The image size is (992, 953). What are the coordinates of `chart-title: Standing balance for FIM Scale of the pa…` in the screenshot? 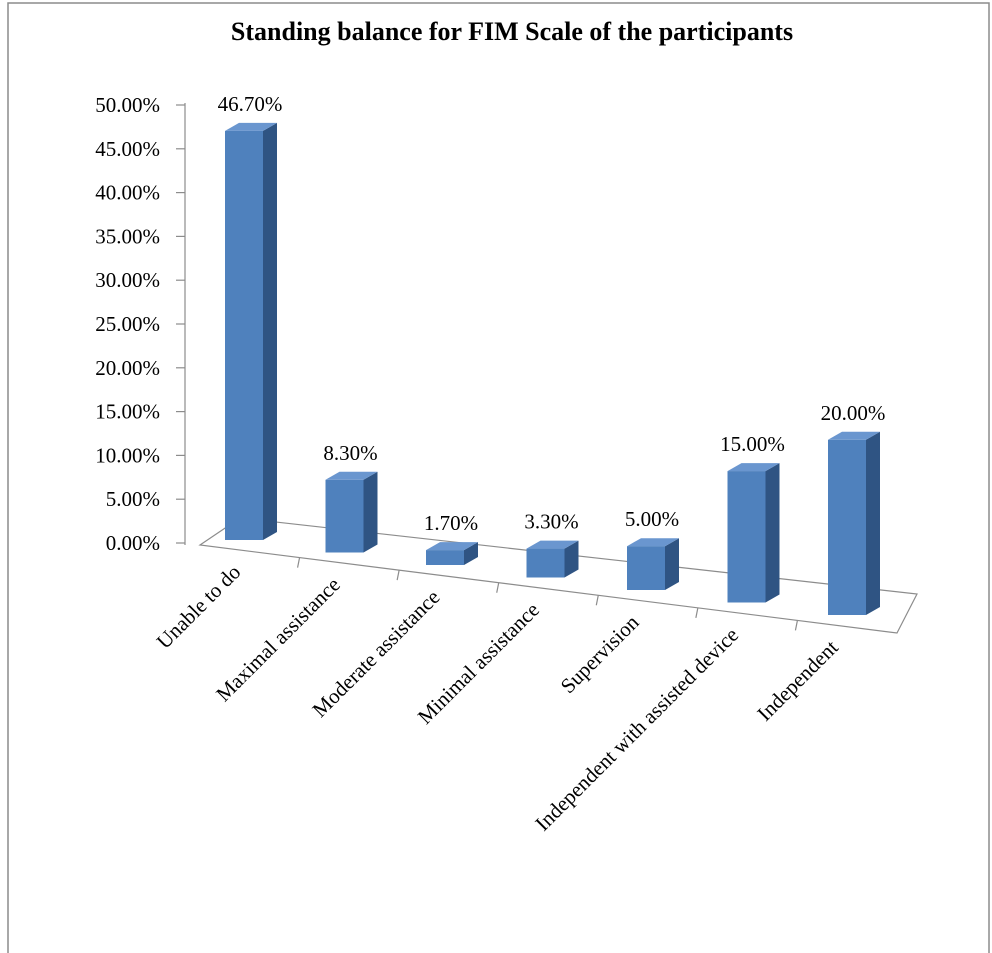 It's located at (512, 31).